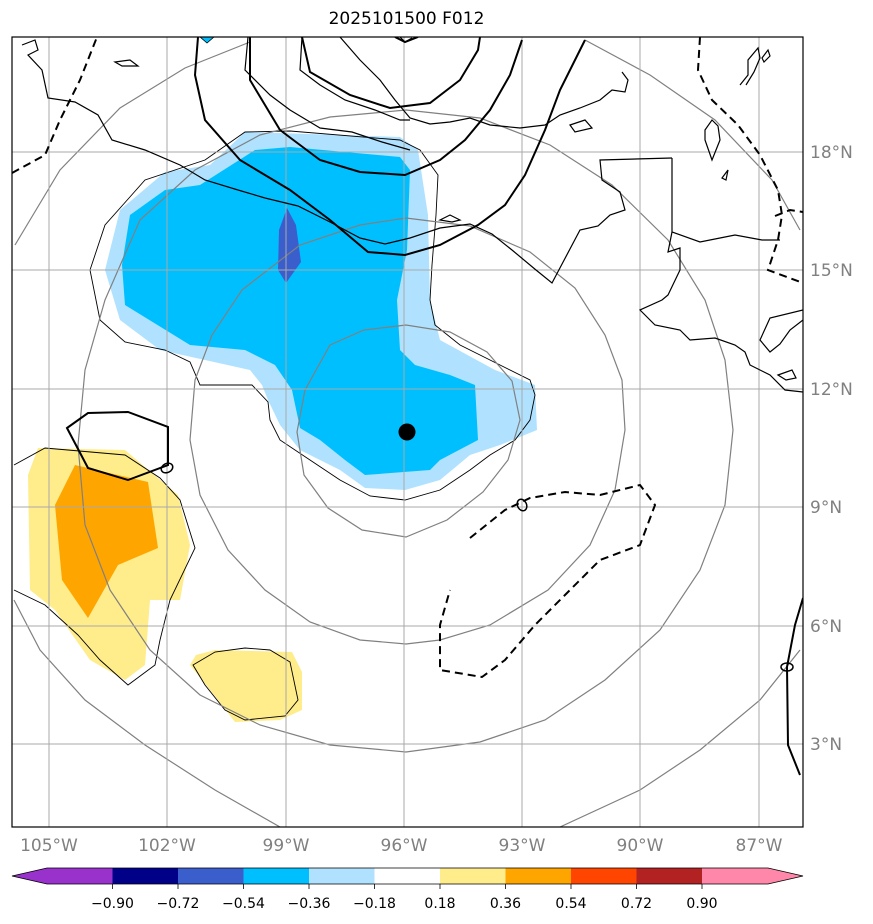 The height and width of the screenshot is (924, 873). Describe the element at coordinates (831, 271) in the screenshot. I see `lat-label: 15°N` at that location.